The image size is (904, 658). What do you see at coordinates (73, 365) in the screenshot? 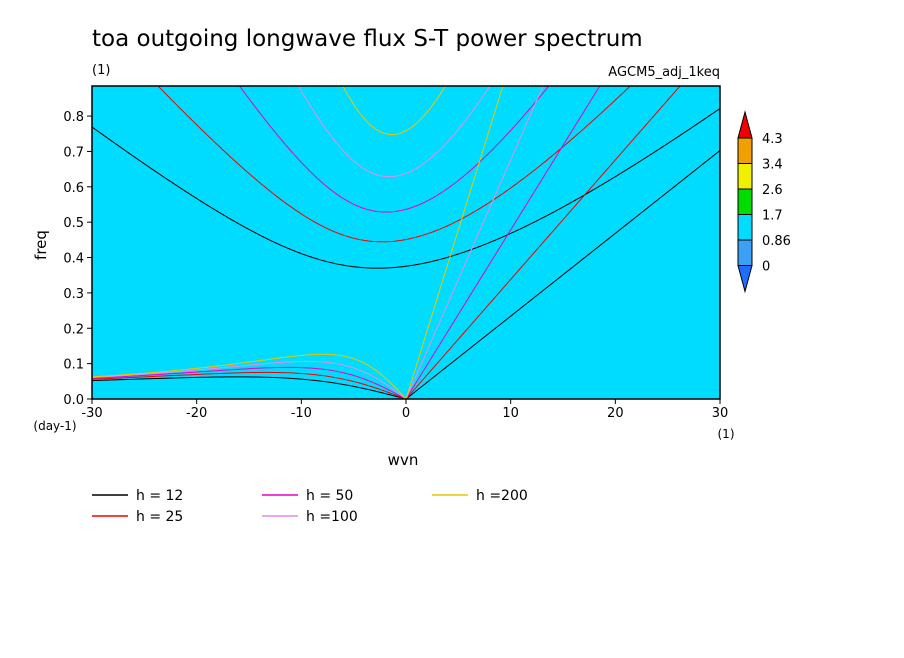
I see `y-tick-label: 0.1` at bounding box center [73, 365].